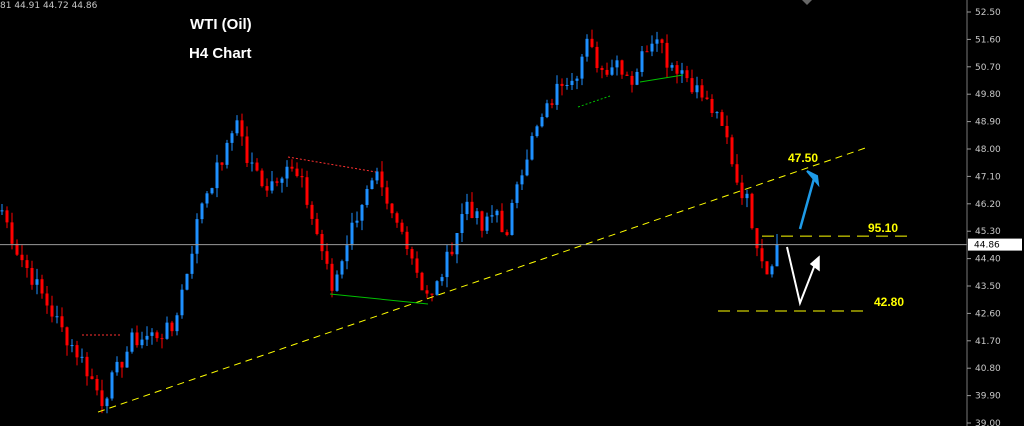 The image size is (1024, 426). Describe the element at coordinates (987, 246) in the screenshot. I see `current-price-label: 44.86` at that location.